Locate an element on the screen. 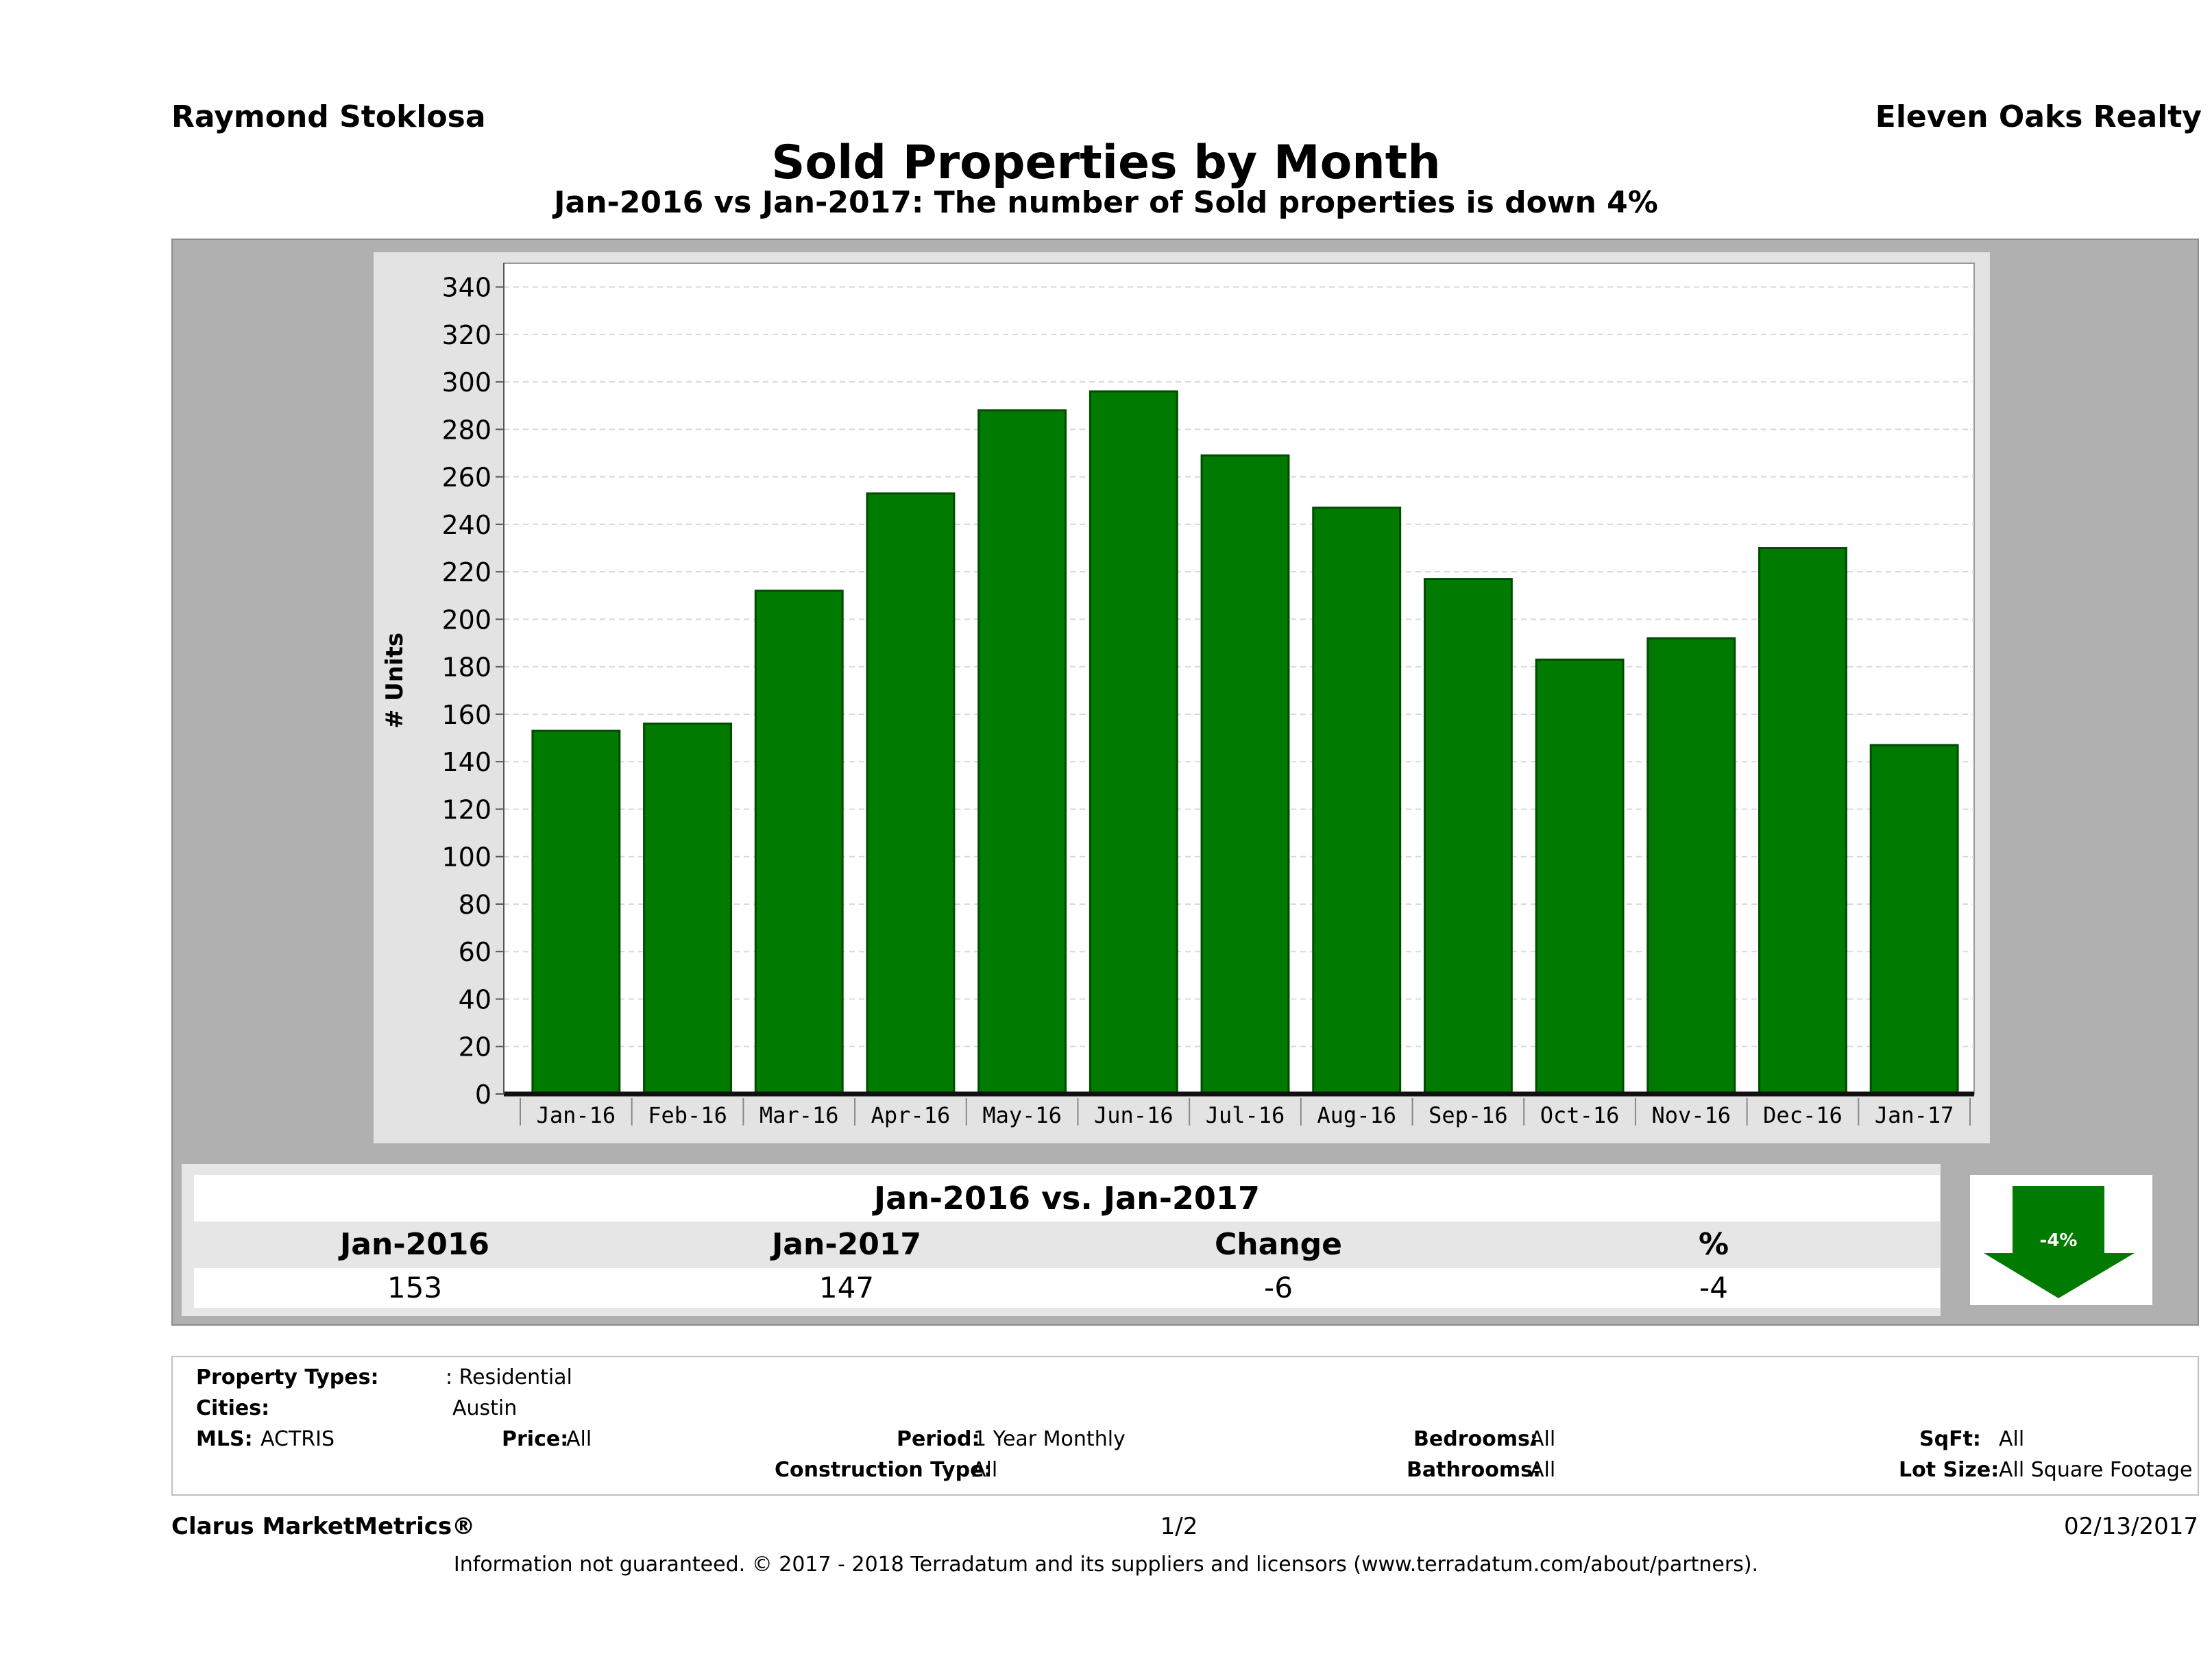 The height and width of the screenshot is (1678, 2212). property-types-label: Property Types: is located at coordinates (288, 1377).